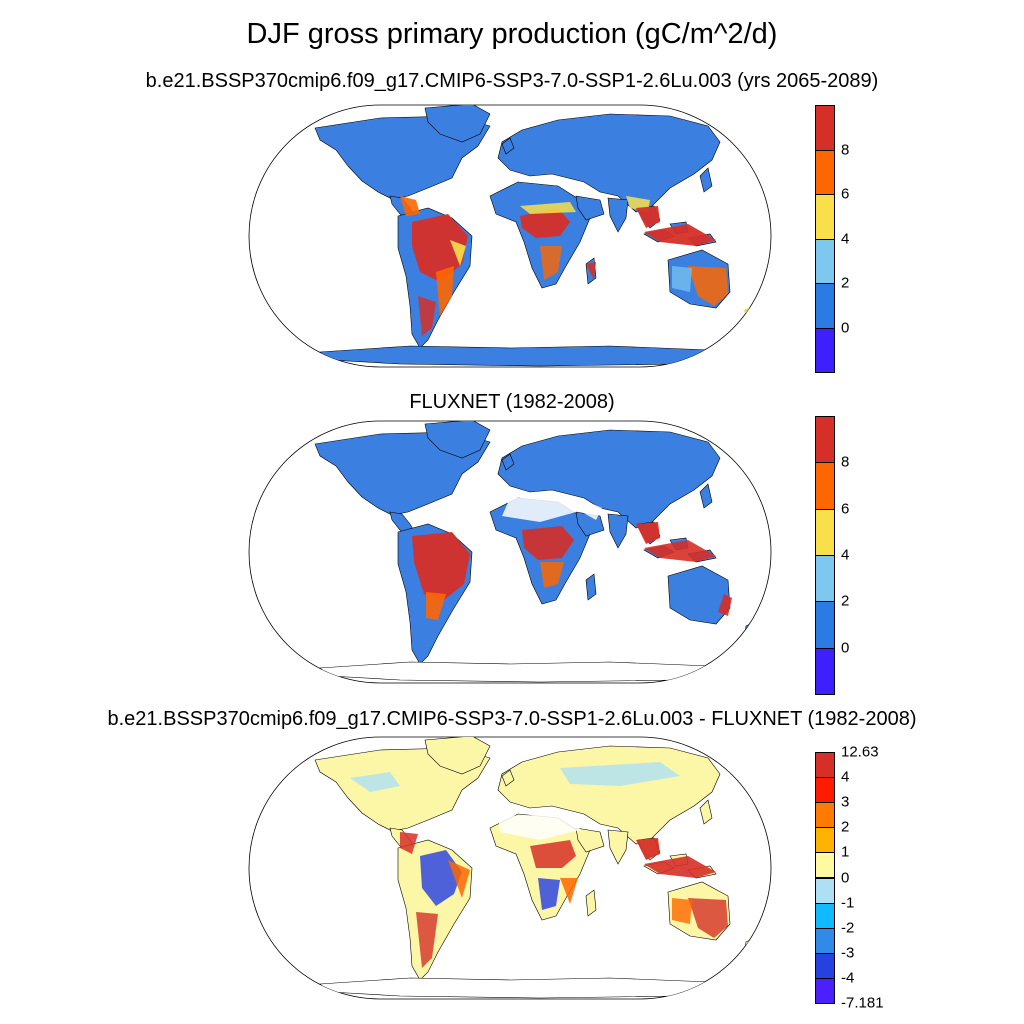 The image size is (1024, 1024). I want to click on colorbar-tick-label: -4, so click(848, 978).